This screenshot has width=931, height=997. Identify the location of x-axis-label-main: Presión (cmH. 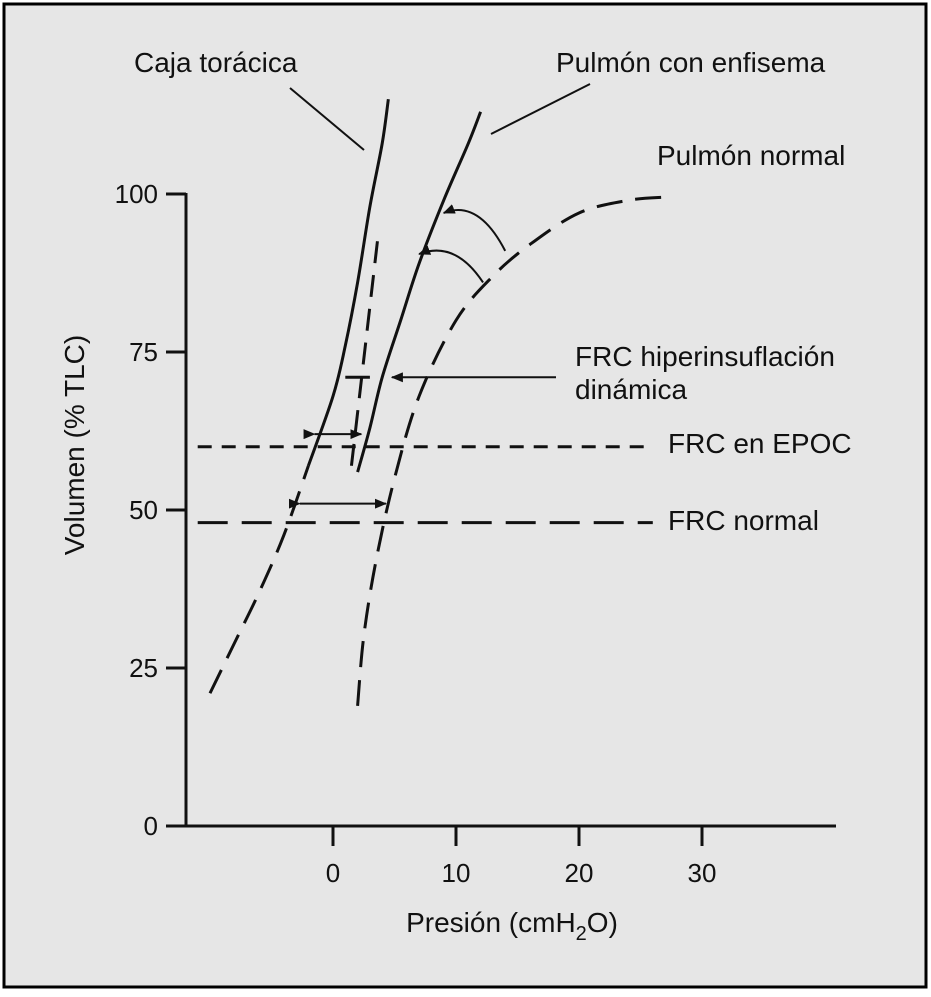
(491, 922).